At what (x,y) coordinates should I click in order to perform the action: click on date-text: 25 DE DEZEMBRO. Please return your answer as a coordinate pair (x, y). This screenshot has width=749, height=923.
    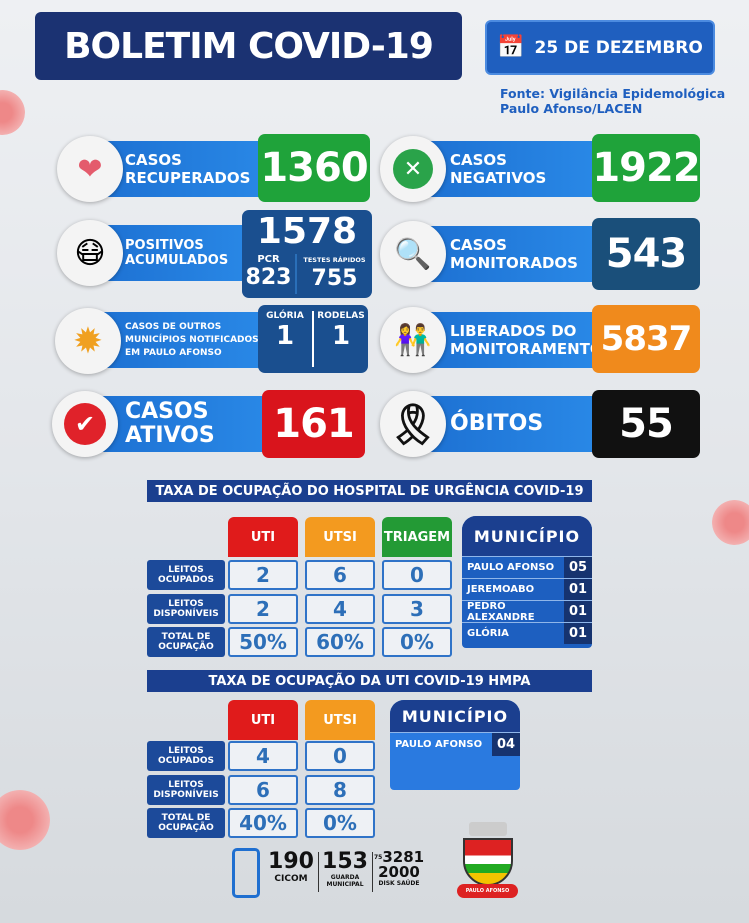
    Looking at the image, I should click on (618, 47).